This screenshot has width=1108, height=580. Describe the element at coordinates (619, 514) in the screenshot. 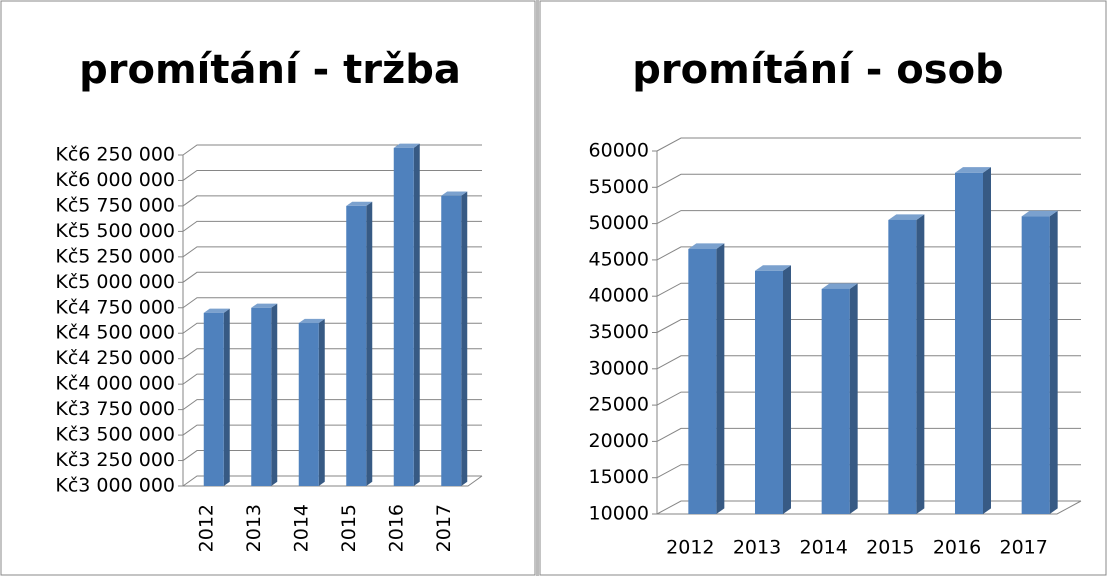

I see `y-tick-label: 10000` at that location.